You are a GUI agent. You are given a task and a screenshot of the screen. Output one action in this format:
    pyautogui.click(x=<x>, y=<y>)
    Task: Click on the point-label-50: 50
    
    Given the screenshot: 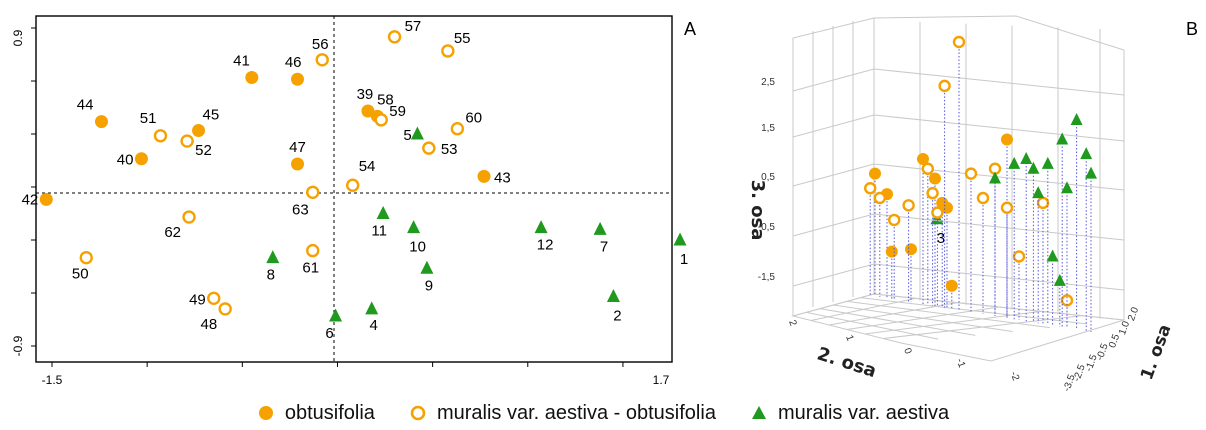 What is the action you would take?
    pyautogui.click(x=80, y=274)
    